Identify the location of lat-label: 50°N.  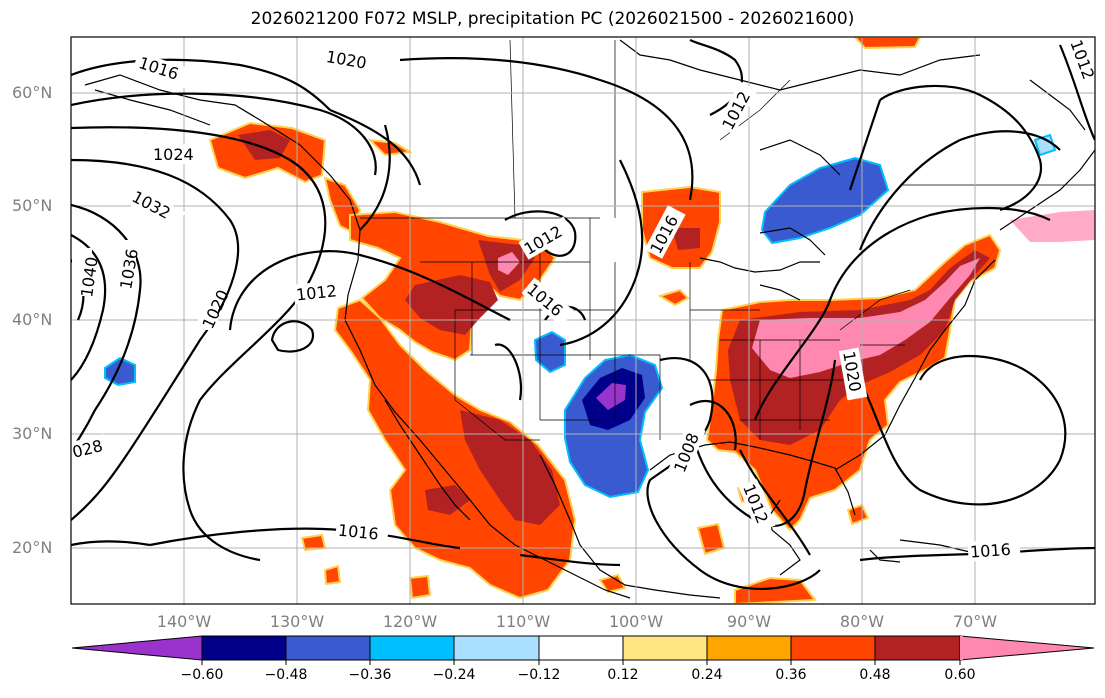
(32, 205).